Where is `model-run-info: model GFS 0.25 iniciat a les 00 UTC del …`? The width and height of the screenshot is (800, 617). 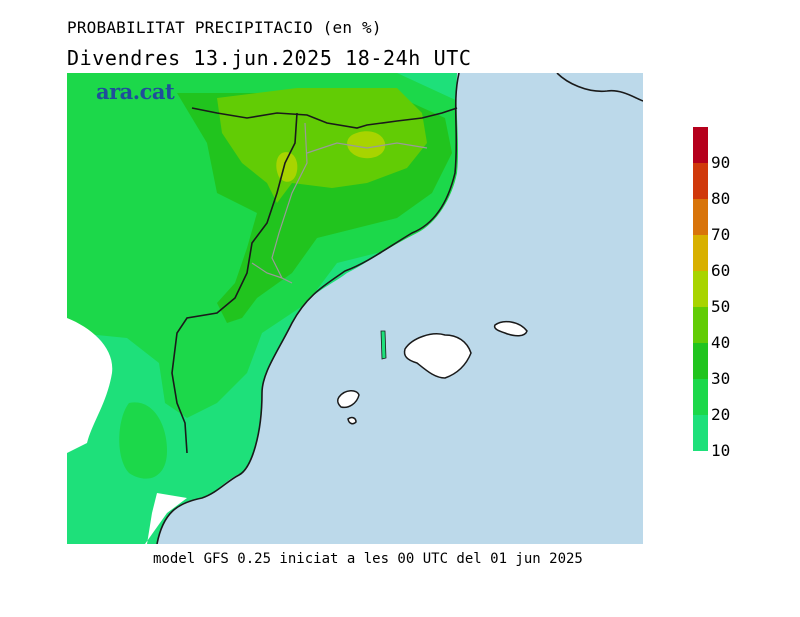 model-run-info: model GFS 0.25 iniciat a les 00 UTC del … is located at coordinates (368, 559).